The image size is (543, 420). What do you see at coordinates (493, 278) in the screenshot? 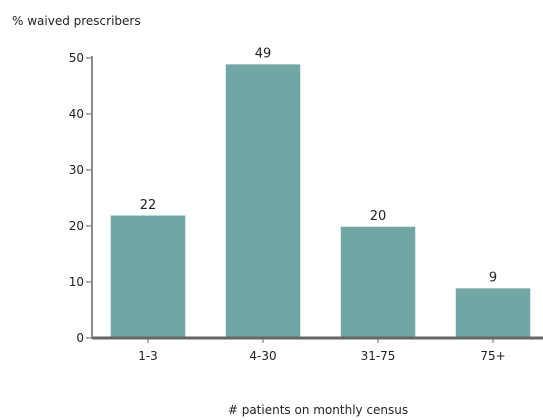
I see `data-label-75+: 9` at bounding box center [493, 278].